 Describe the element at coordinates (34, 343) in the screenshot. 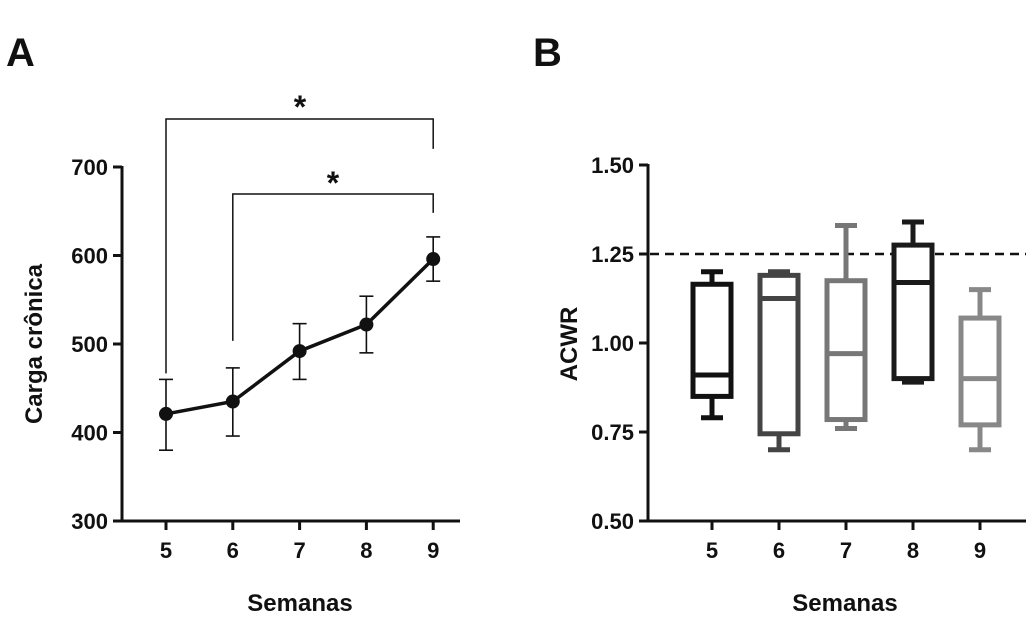

I see `panel-a-ylabel: Carga crônica` at that location.